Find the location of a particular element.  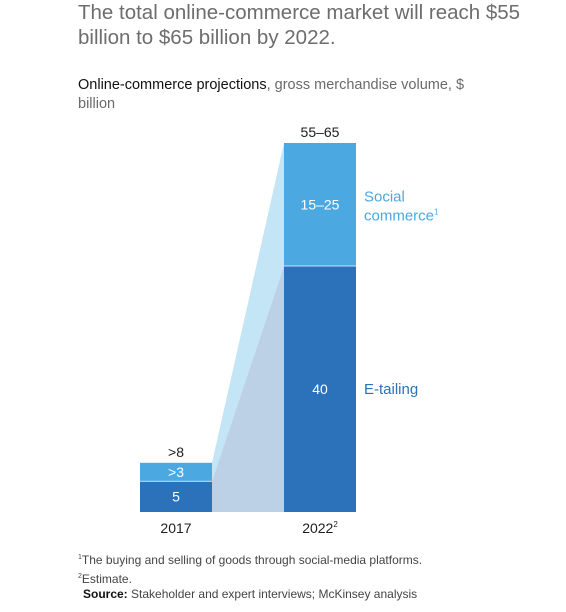

bar-social-commerce-2022 is located at coordinates (320, 204).